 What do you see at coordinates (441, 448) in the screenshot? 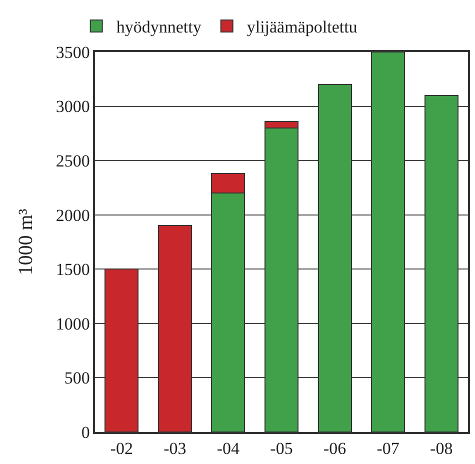
I see `x-tick-label: -08` at bounding box center [441, 448].